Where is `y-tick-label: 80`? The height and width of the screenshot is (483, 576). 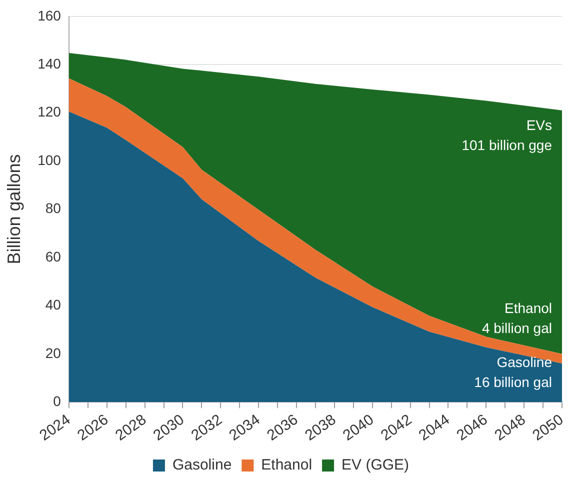 y-tick-label: 80 is located at coordinates (53, 208).